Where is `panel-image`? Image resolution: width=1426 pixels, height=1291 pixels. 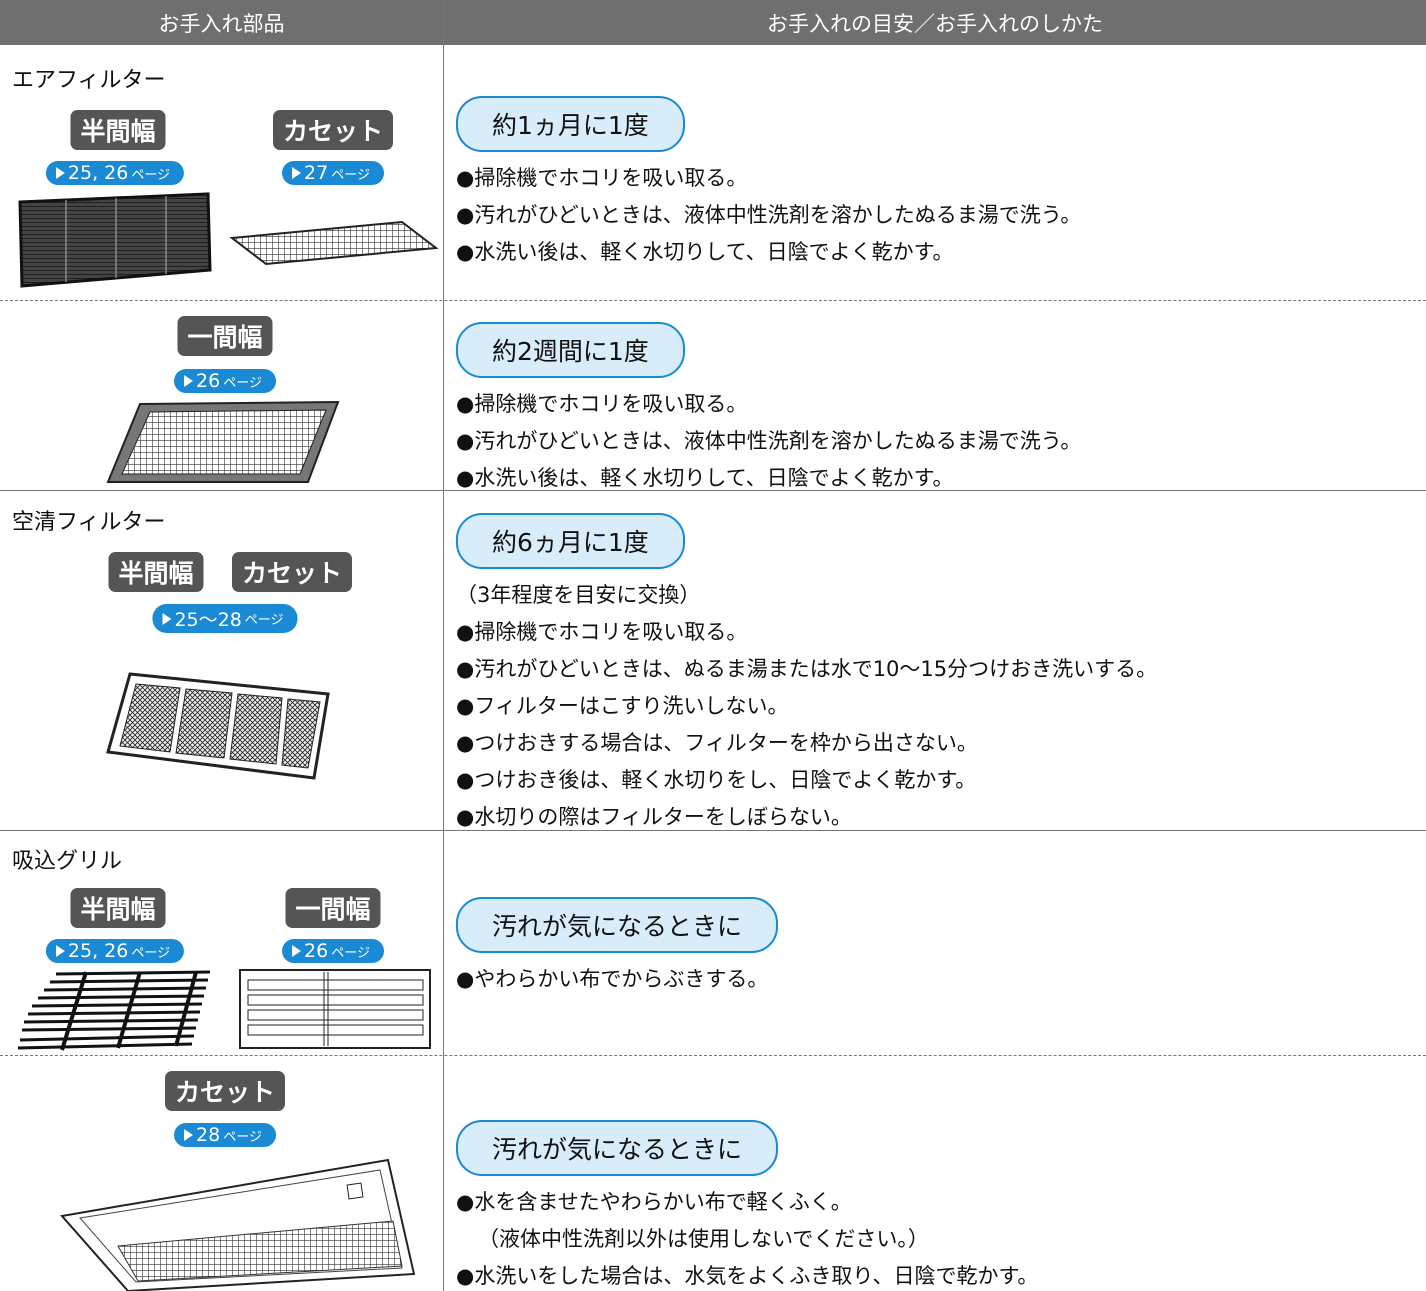 panel-image is located at coordinates (238, 1224).